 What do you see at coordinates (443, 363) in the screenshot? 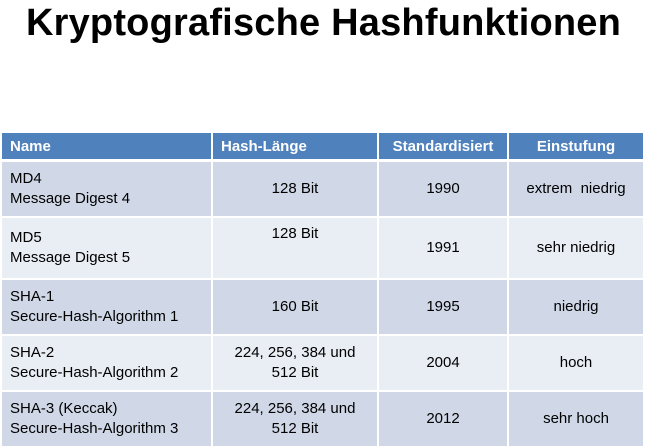
I see `cell-year: 2004` at bounding box center [443, 363].